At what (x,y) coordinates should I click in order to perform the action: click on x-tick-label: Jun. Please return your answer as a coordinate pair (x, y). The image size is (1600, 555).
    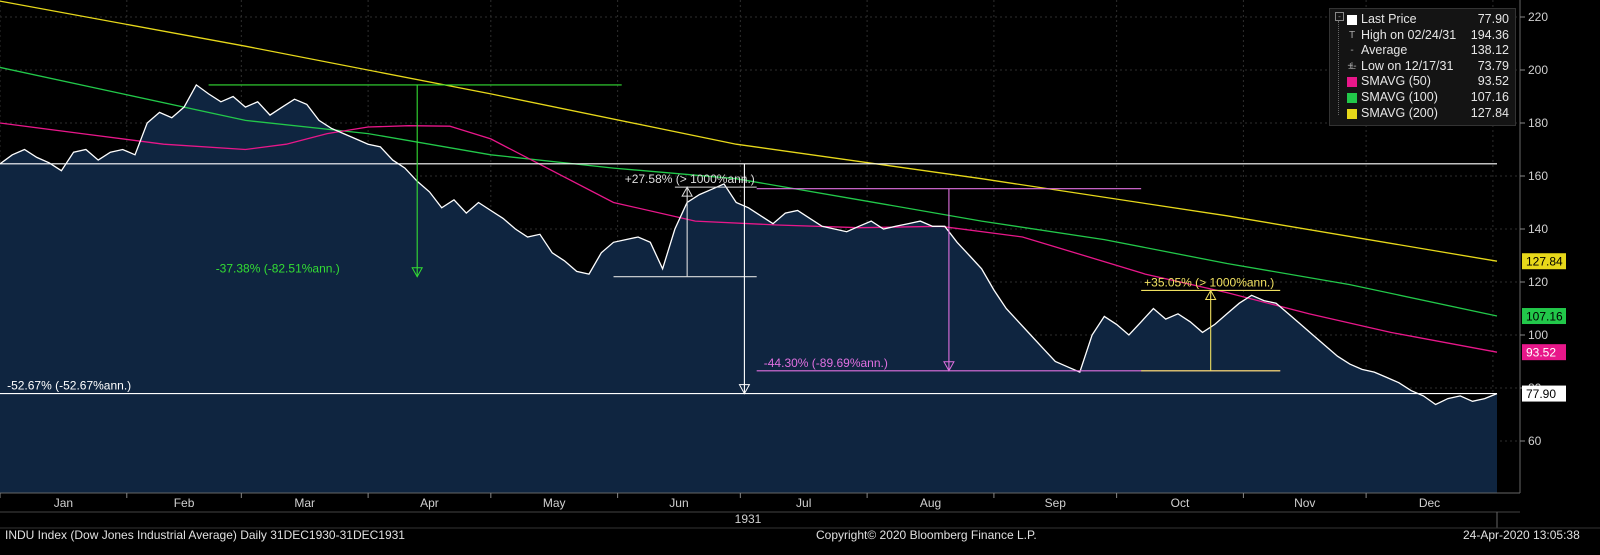
    Looking at the image, I should click on (678, 503).